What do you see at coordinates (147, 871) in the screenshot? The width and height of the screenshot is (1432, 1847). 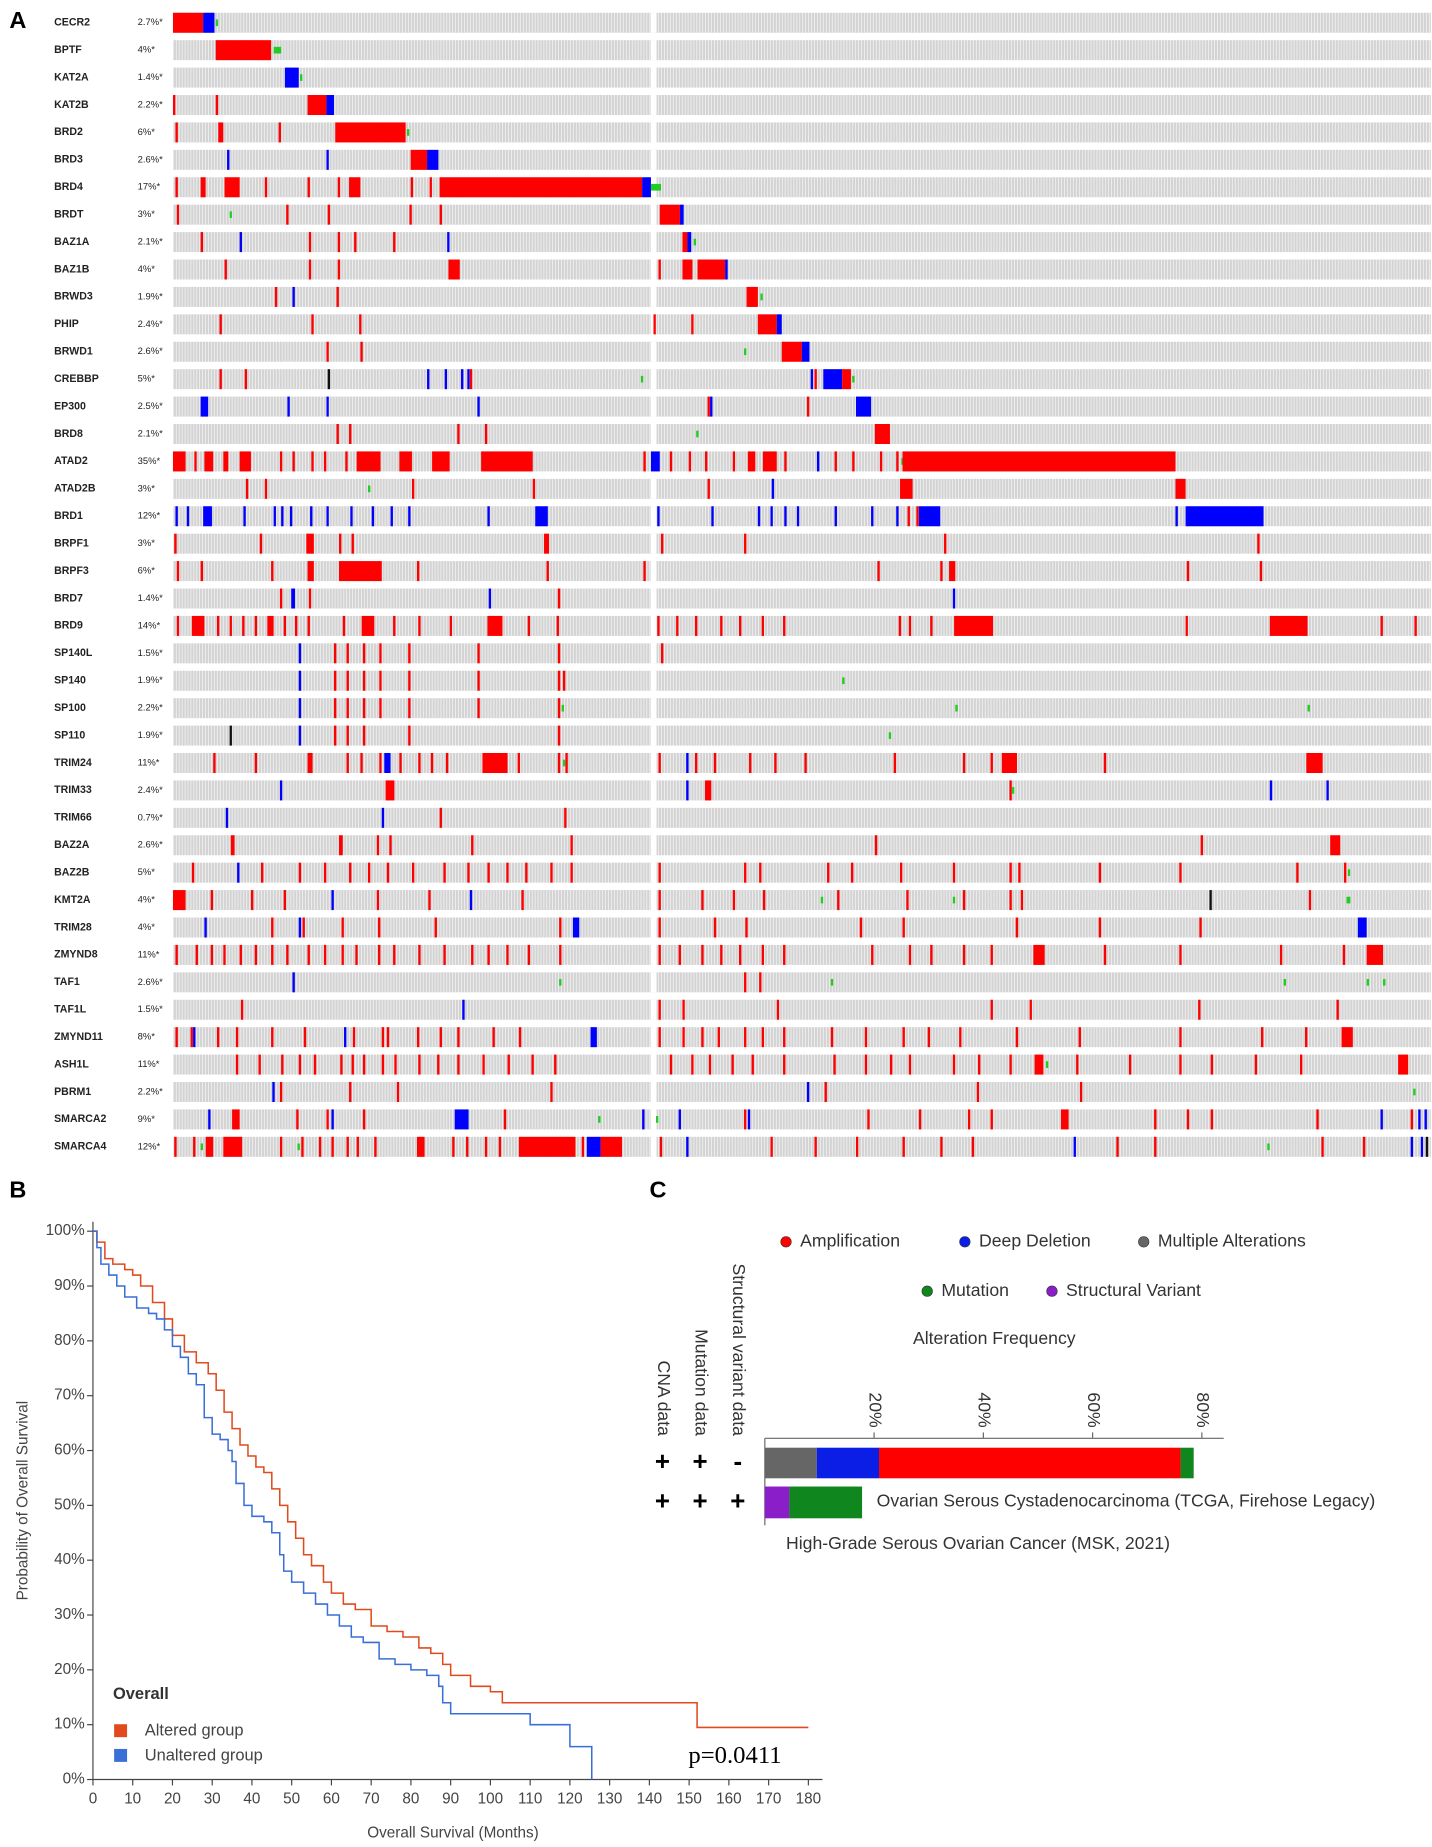 I see `altered-label: 5%*` at bounding box center [147, 871].